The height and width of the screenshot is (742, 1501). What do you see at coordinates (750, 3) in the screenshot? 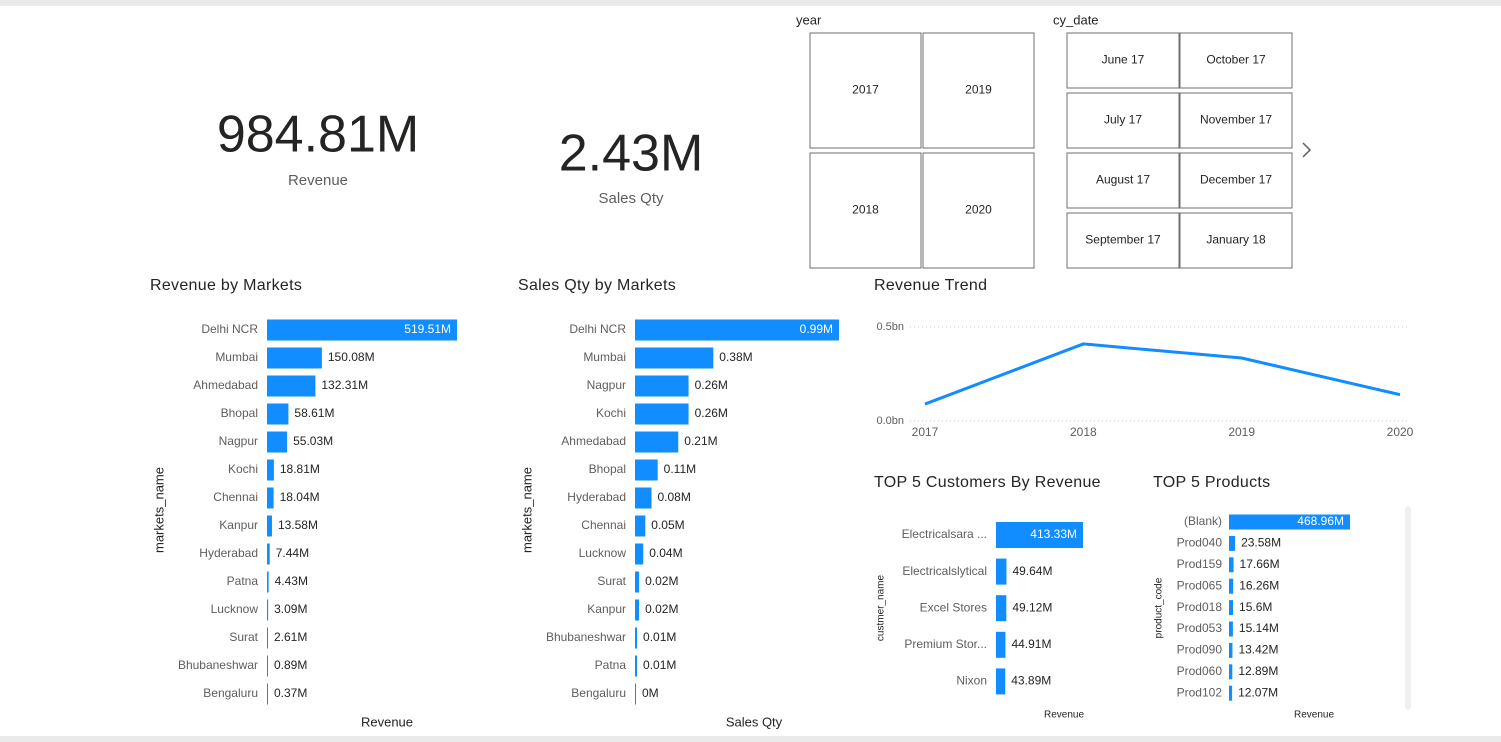
I see `top-bar` at bounding box center [750, 3].